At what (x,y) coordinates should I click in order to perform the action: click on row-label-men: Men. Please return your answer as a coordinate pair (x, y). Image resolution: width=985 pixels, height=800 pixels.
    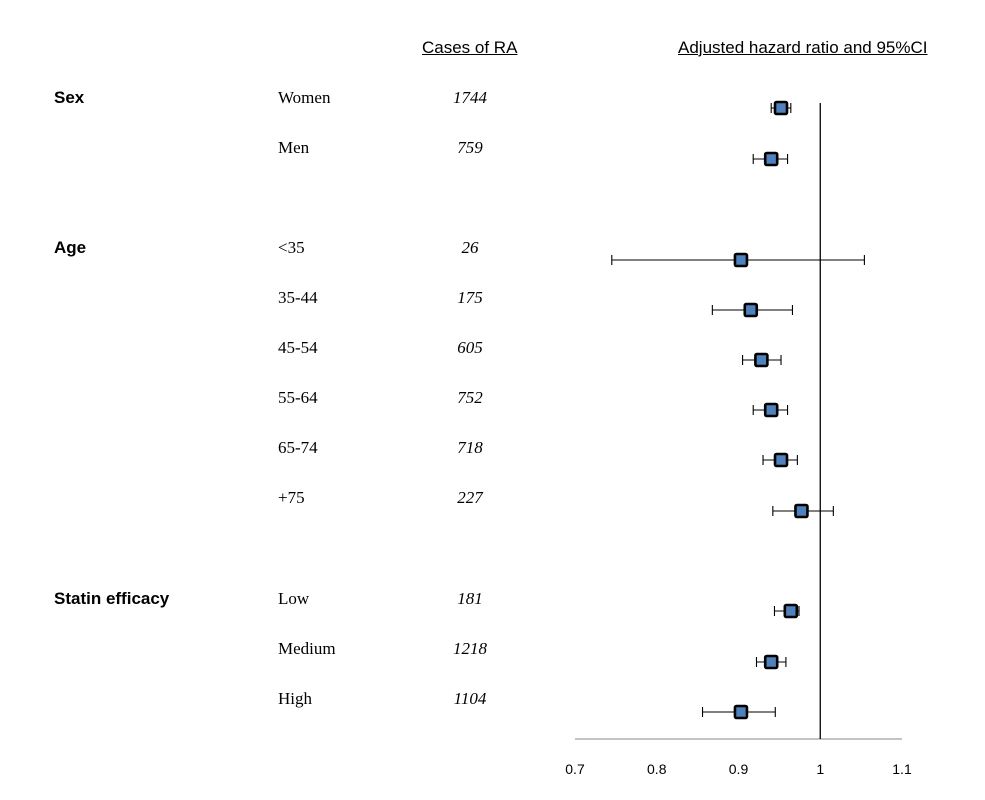
    Looking at the image, I should click on (294, 147).